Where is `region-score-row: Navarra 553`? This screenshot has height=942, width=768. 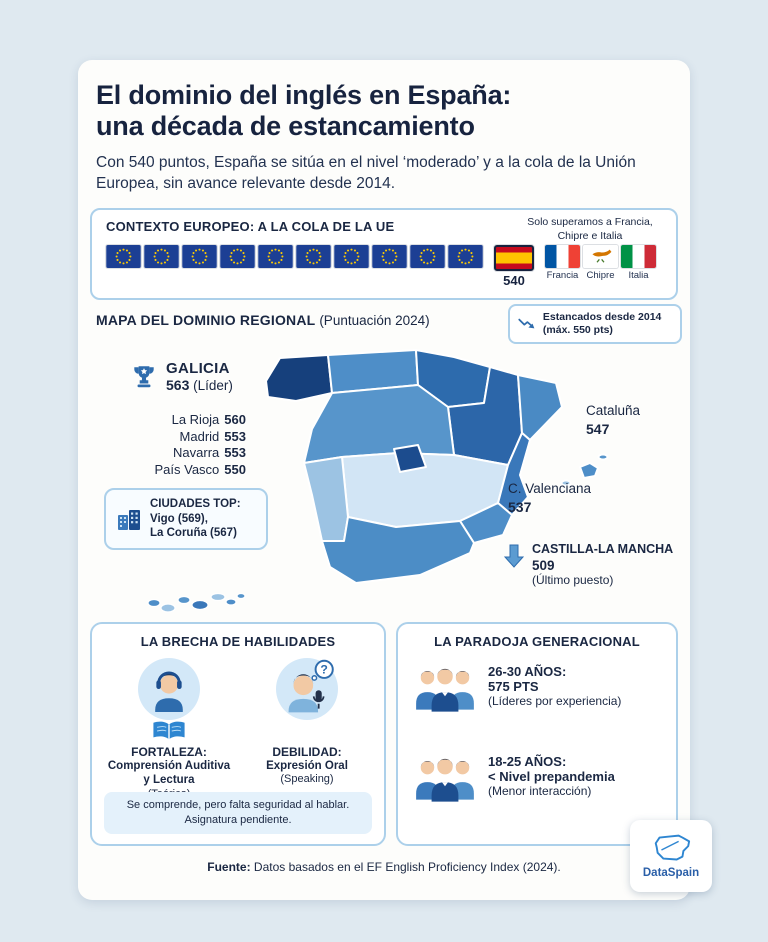
region-score-row: Navarra 553 is located at coordinates (176, 453).